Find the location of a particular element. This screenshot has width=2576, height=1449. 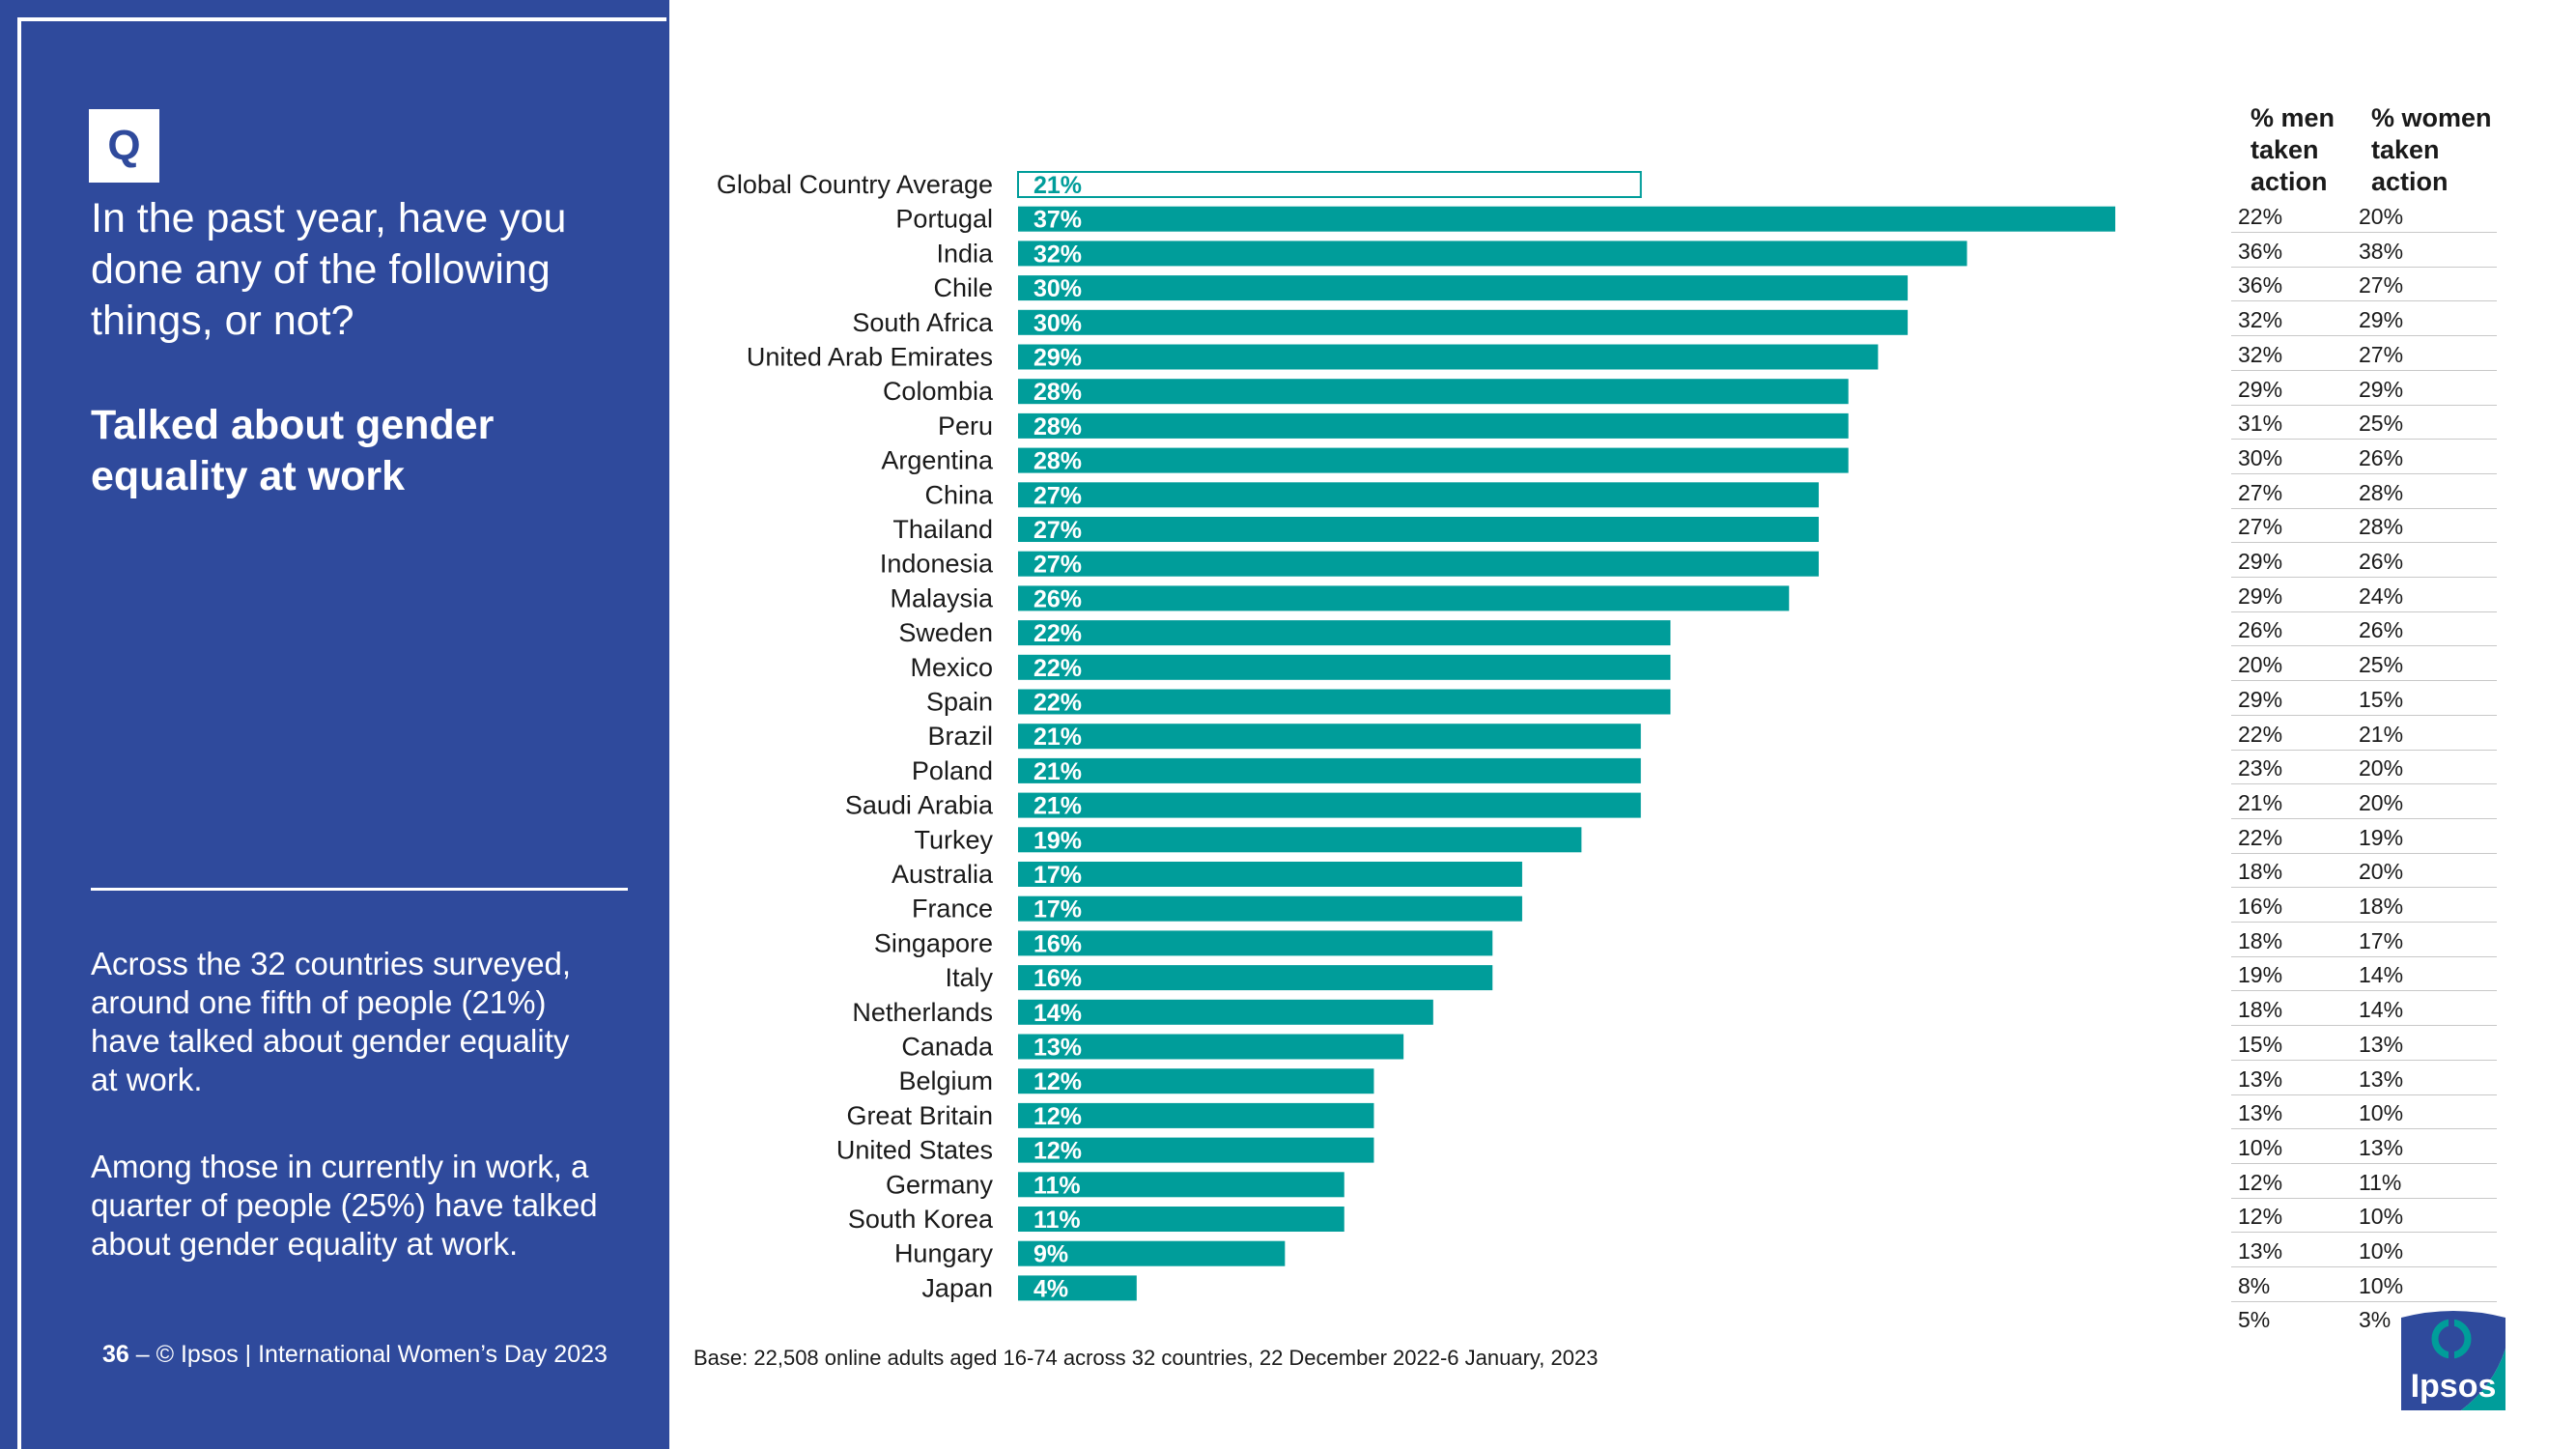

bar-south-africa is located at coordinates (1463, 322).